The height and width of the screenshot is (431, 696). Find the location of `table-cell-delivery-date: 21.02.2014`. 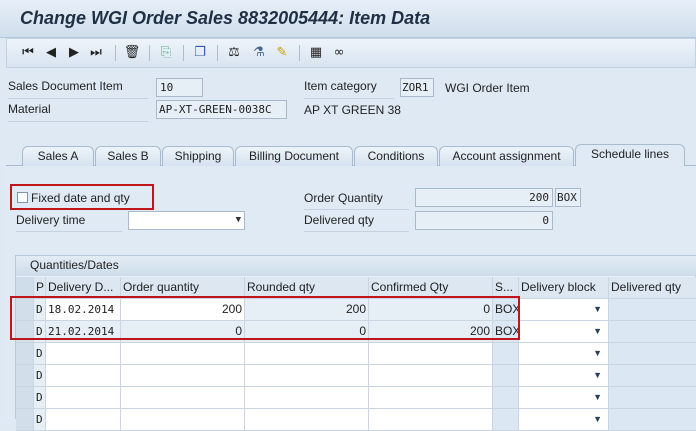

table-cell-delivery-date: 21.02.2014 is located at coordinates (83, 332).